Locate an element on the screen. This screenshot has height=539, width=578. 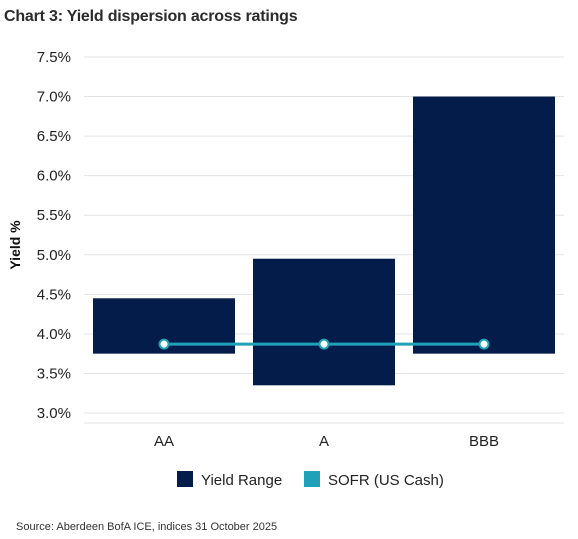
y-tick-label: 6.5% is located at coordinates (54, 136).